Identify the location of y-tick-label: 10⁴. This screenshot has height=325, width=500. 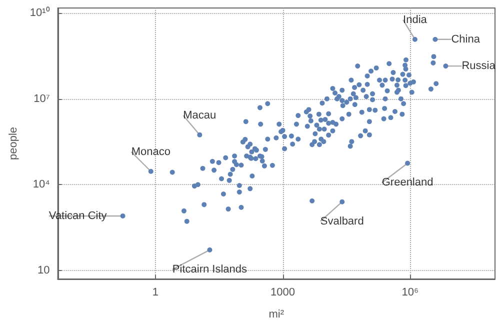
(41, 184).